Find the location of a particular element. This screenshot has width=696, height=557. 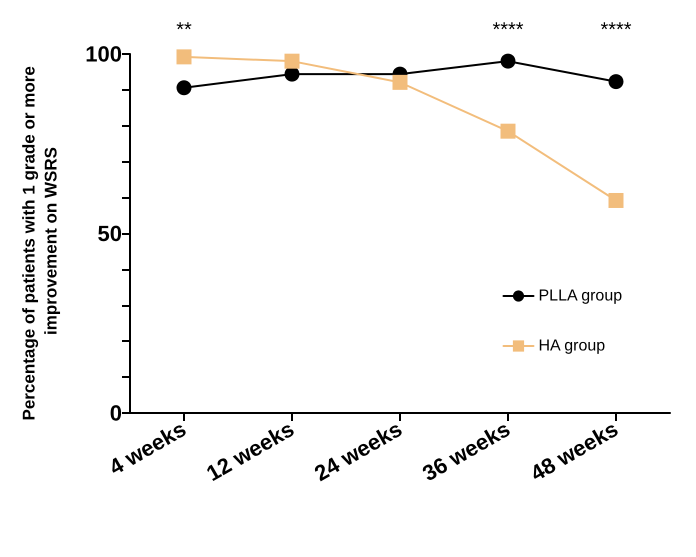

y-tick-label: 0 is located at coordinates (116, 413).